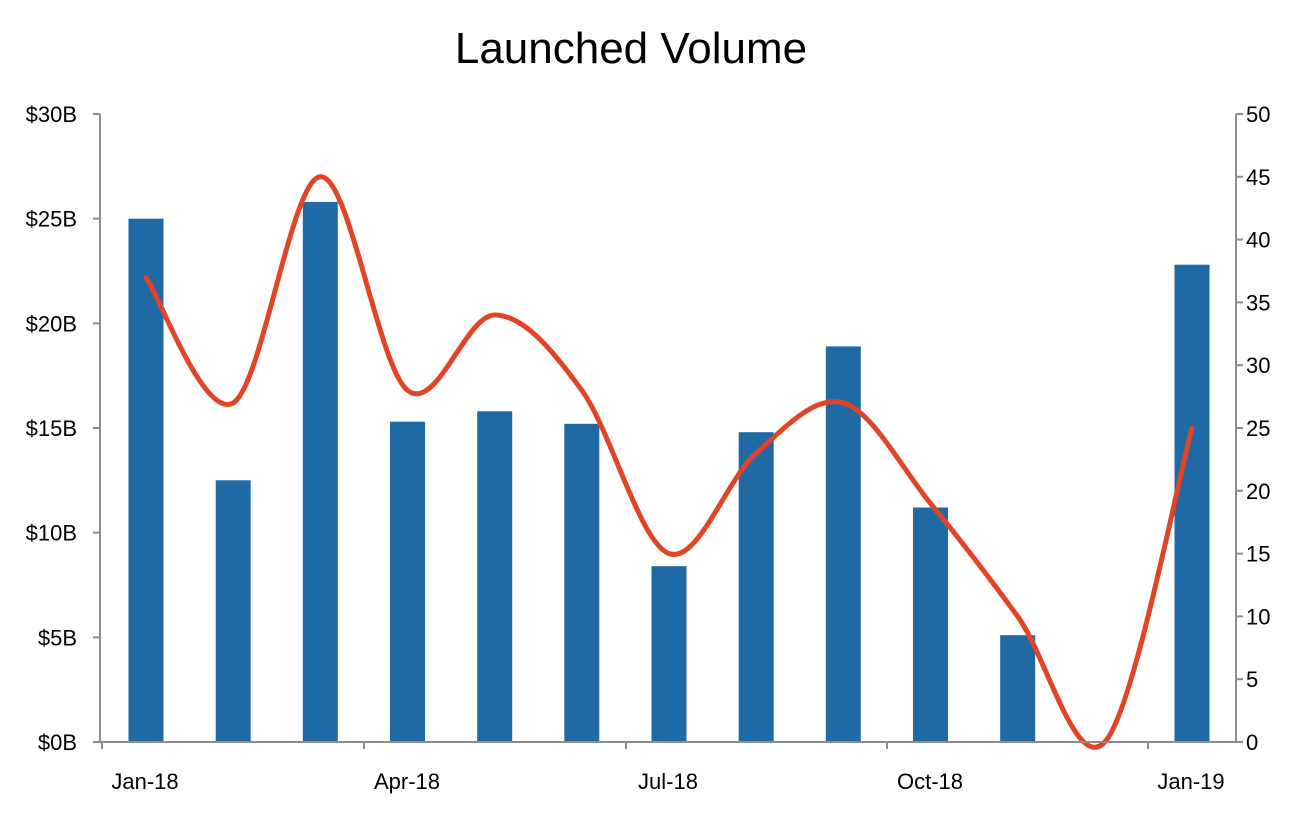 This screenshot has height=814, width=1314. What do you see at coordinates (57, 742) in the screenshot?
I see `left-tick-label: $0B` at bounding box center [57, 742].